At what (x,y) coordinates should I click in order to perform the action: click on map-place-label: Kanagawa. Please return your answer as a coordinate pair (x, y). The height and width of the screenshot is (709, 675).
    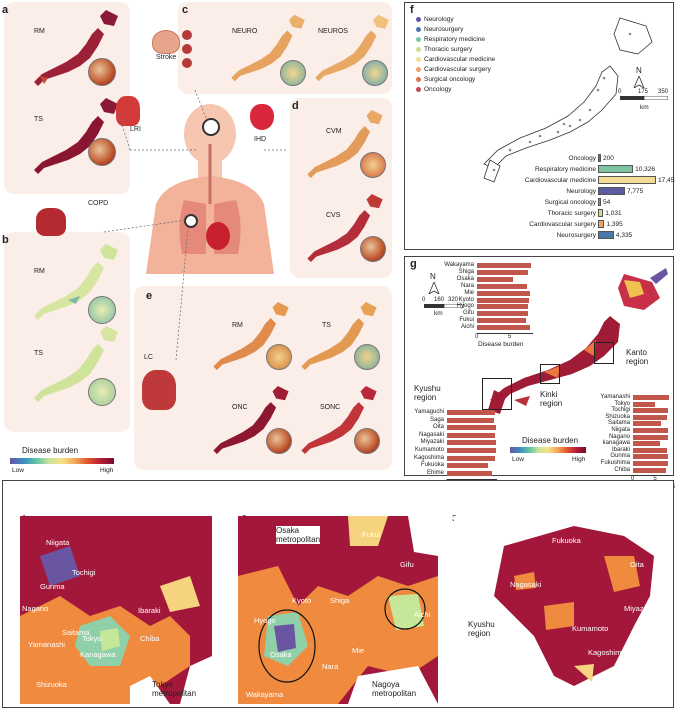
    Looking at the image, I should click on (98, 654).